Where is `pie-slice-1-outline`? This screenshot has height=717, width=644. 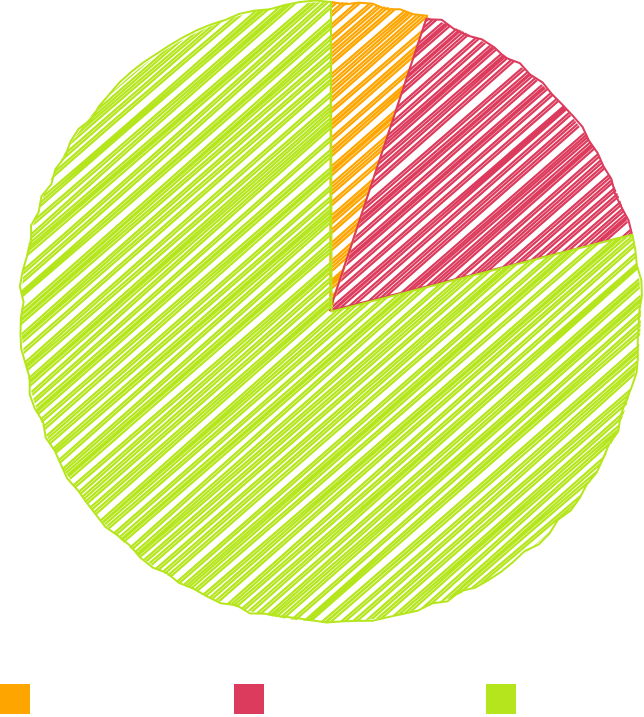
pie-slice-1-outline is located at coordinates (378, 156).